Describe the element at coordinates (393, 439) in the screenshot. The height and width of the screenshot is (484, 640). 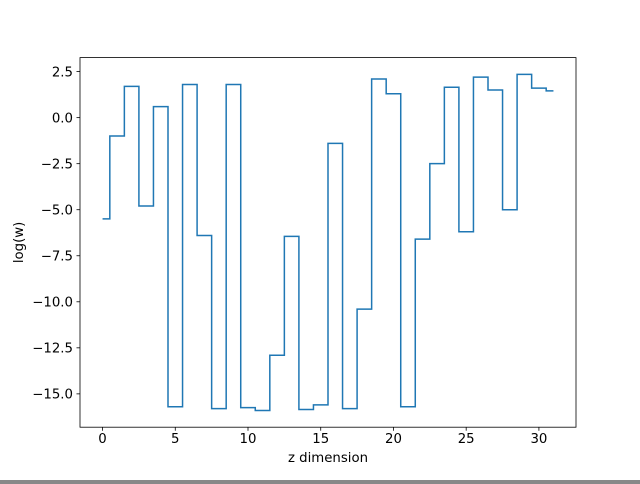
I see `x-tick-label: 20` at that location.